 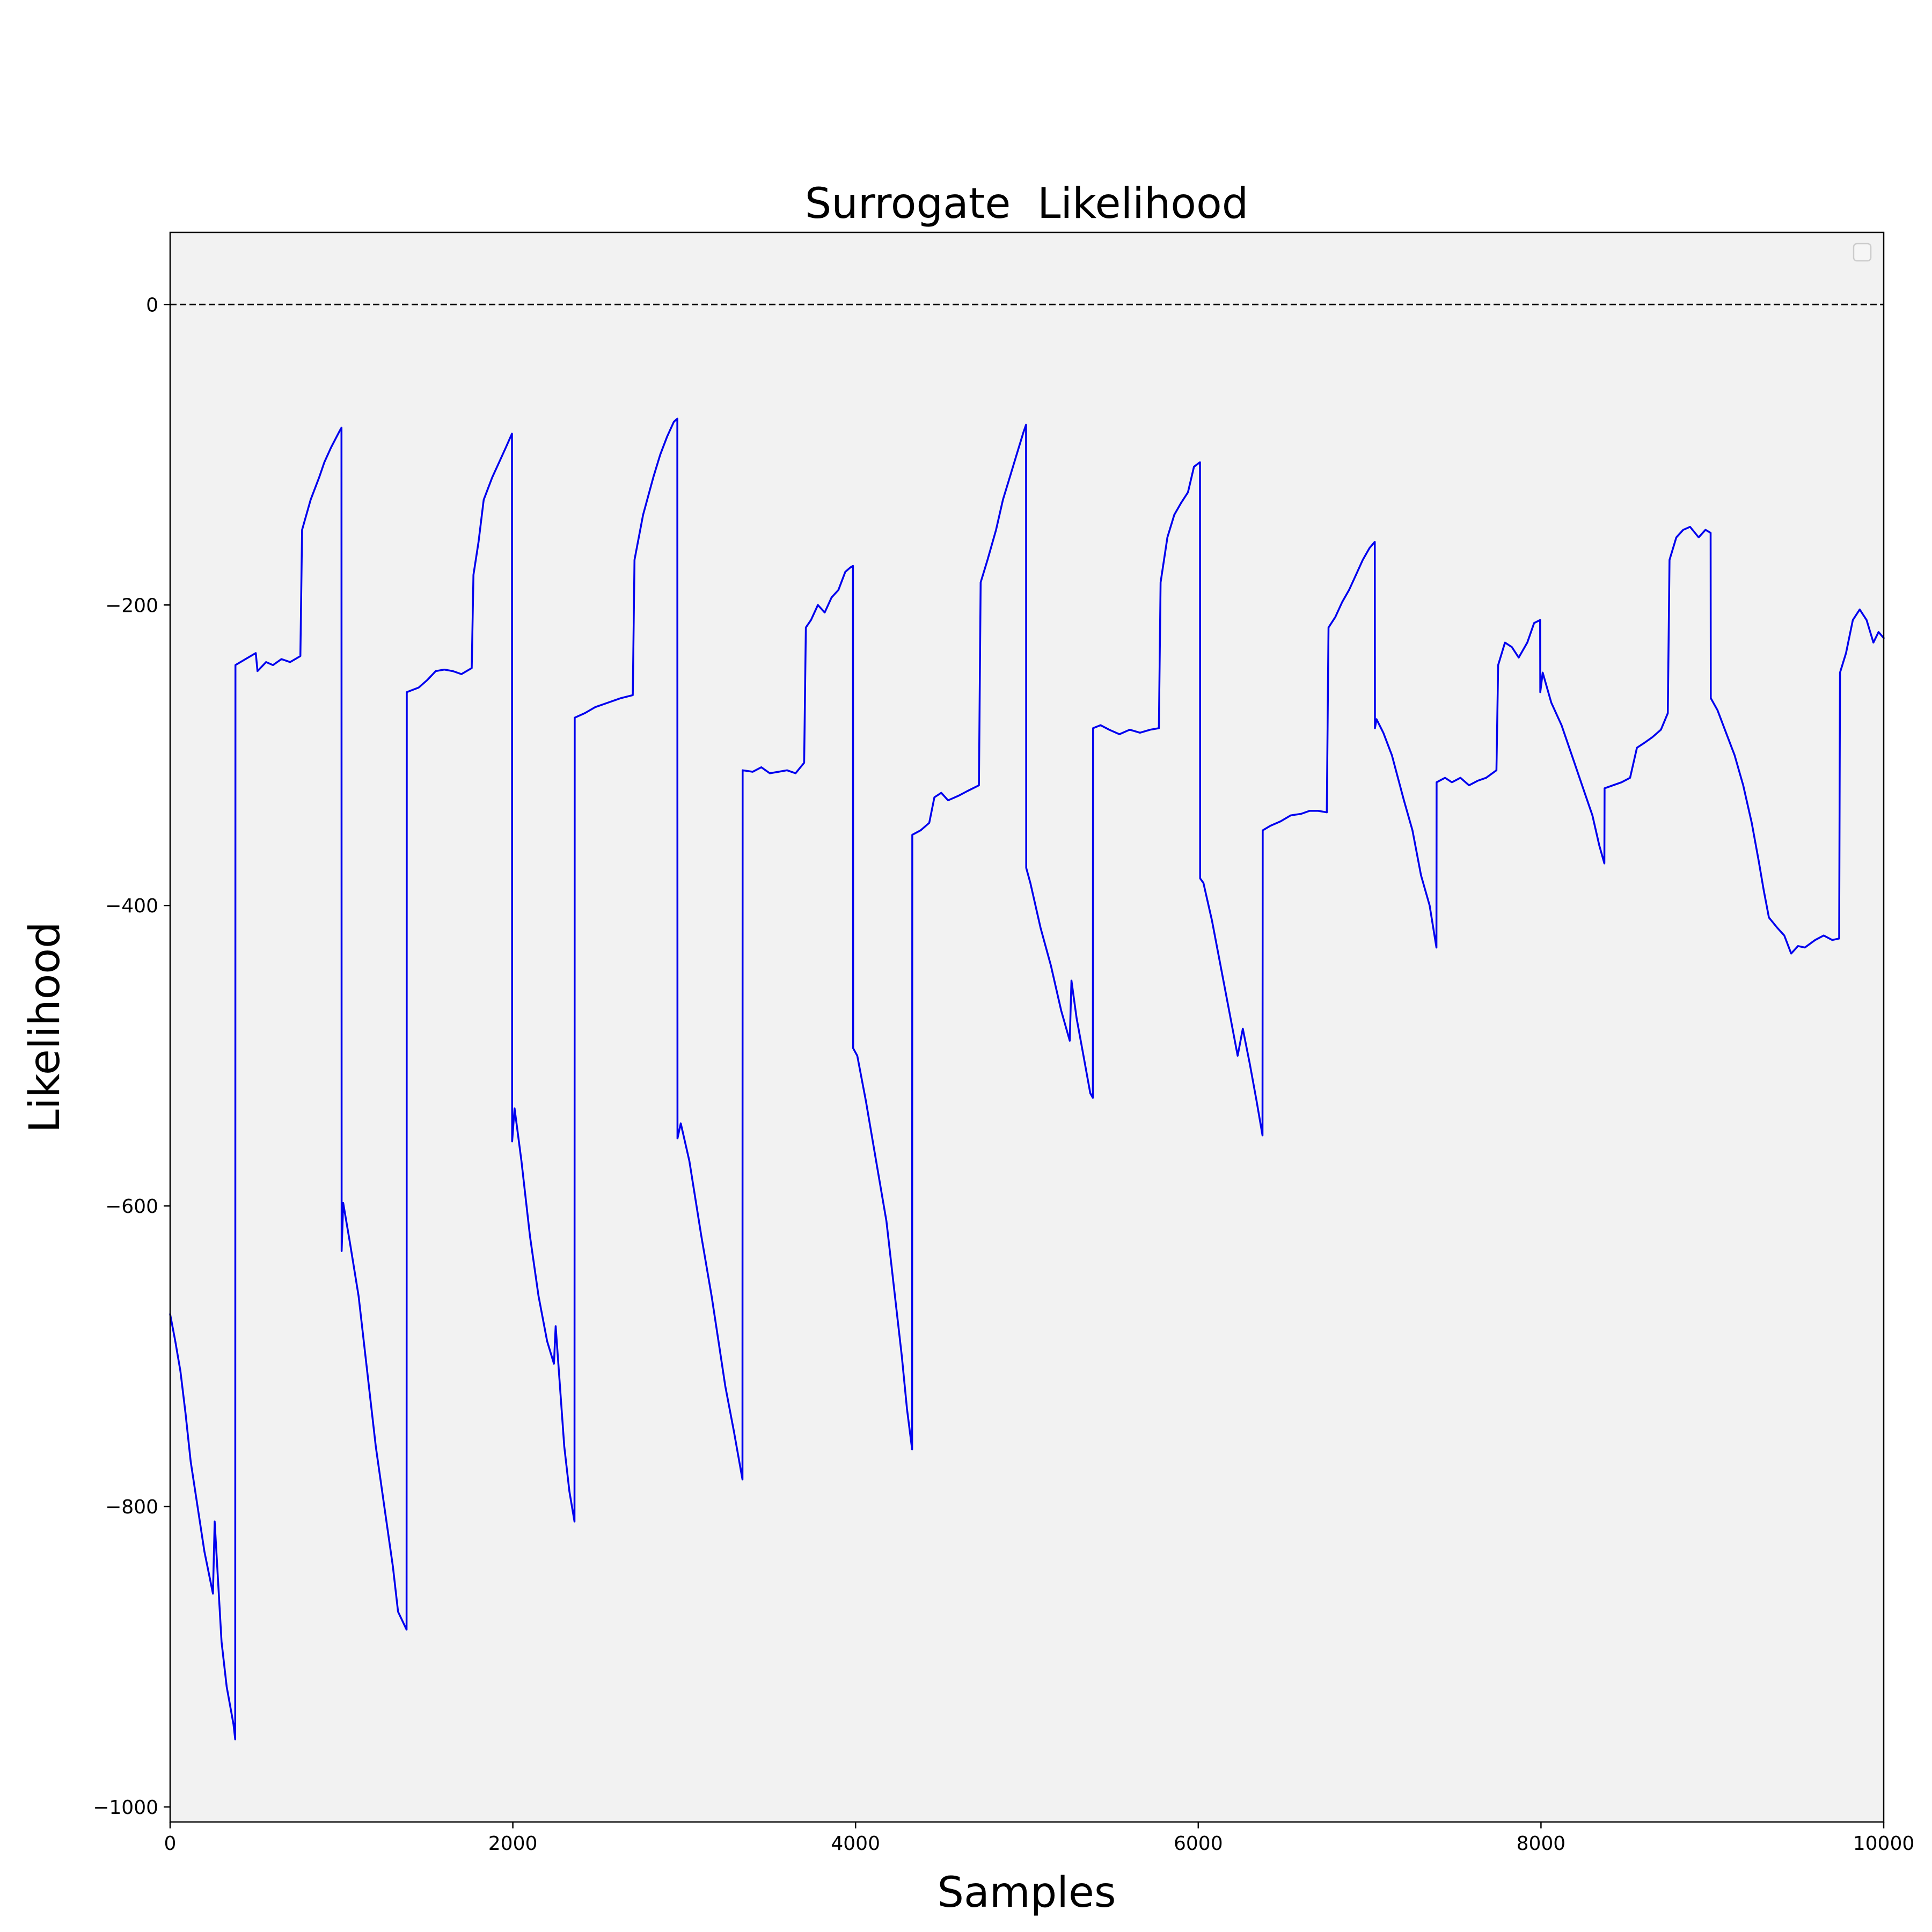 I want to click on y-tick-label: −200, so click(x=131, y=606).